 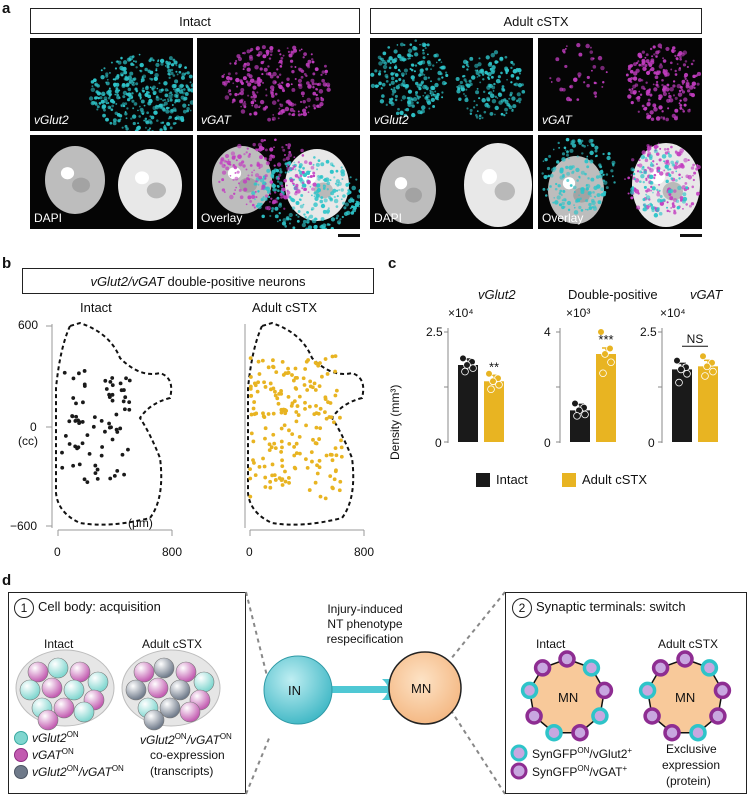 What do you see at coordinates (59, 644) in the screenshot?
I see `cell-body-intact-label: Intact` at bounding box center [59, 644].